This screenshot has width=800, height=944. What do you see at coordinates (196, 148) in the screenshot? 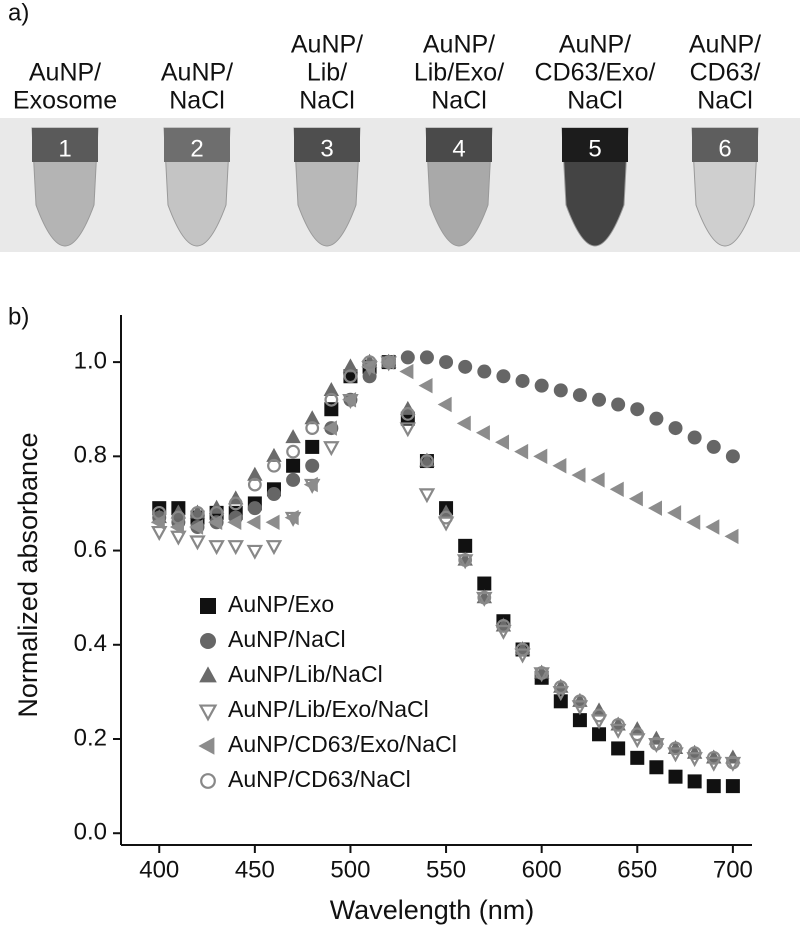
I see `tube-number: 2` at bounding box center [196, 148].